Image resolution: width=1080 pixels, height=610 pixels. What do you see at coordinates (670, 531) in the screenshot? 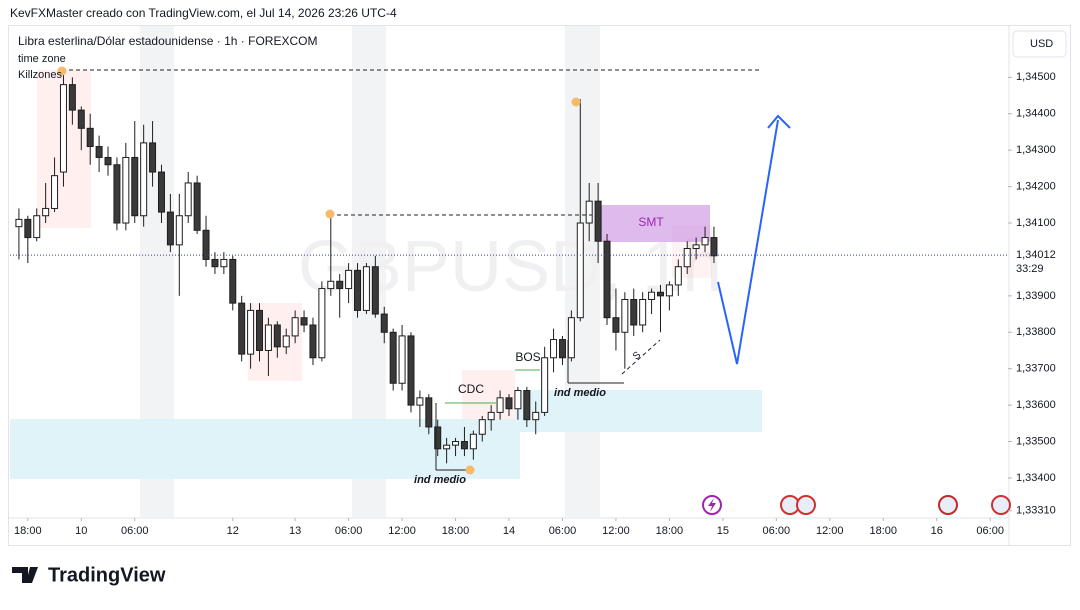
I see `x-tick-label: 18:00` at bounding box center [670, 531].